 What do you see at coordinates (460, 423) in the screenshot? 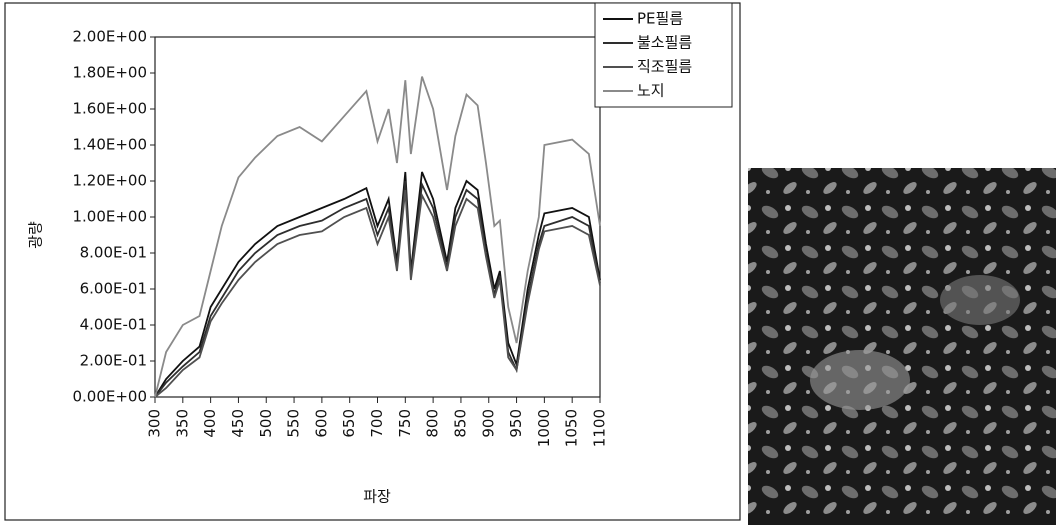
I see `x-tick-label: 850` at bounding box center [460, 423].